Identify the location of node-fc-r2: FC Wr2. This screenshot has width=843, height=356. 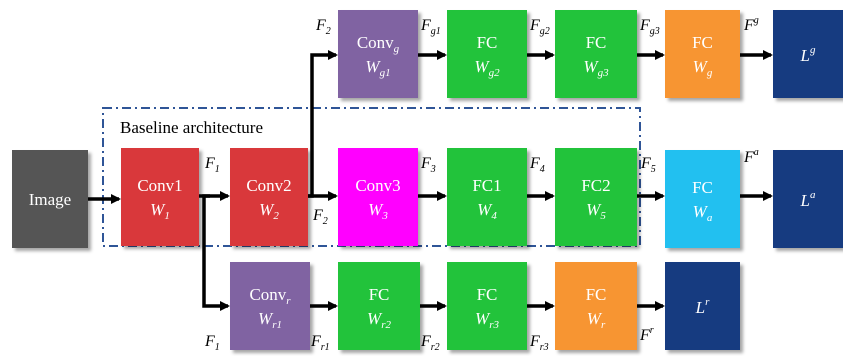
(379, 306).